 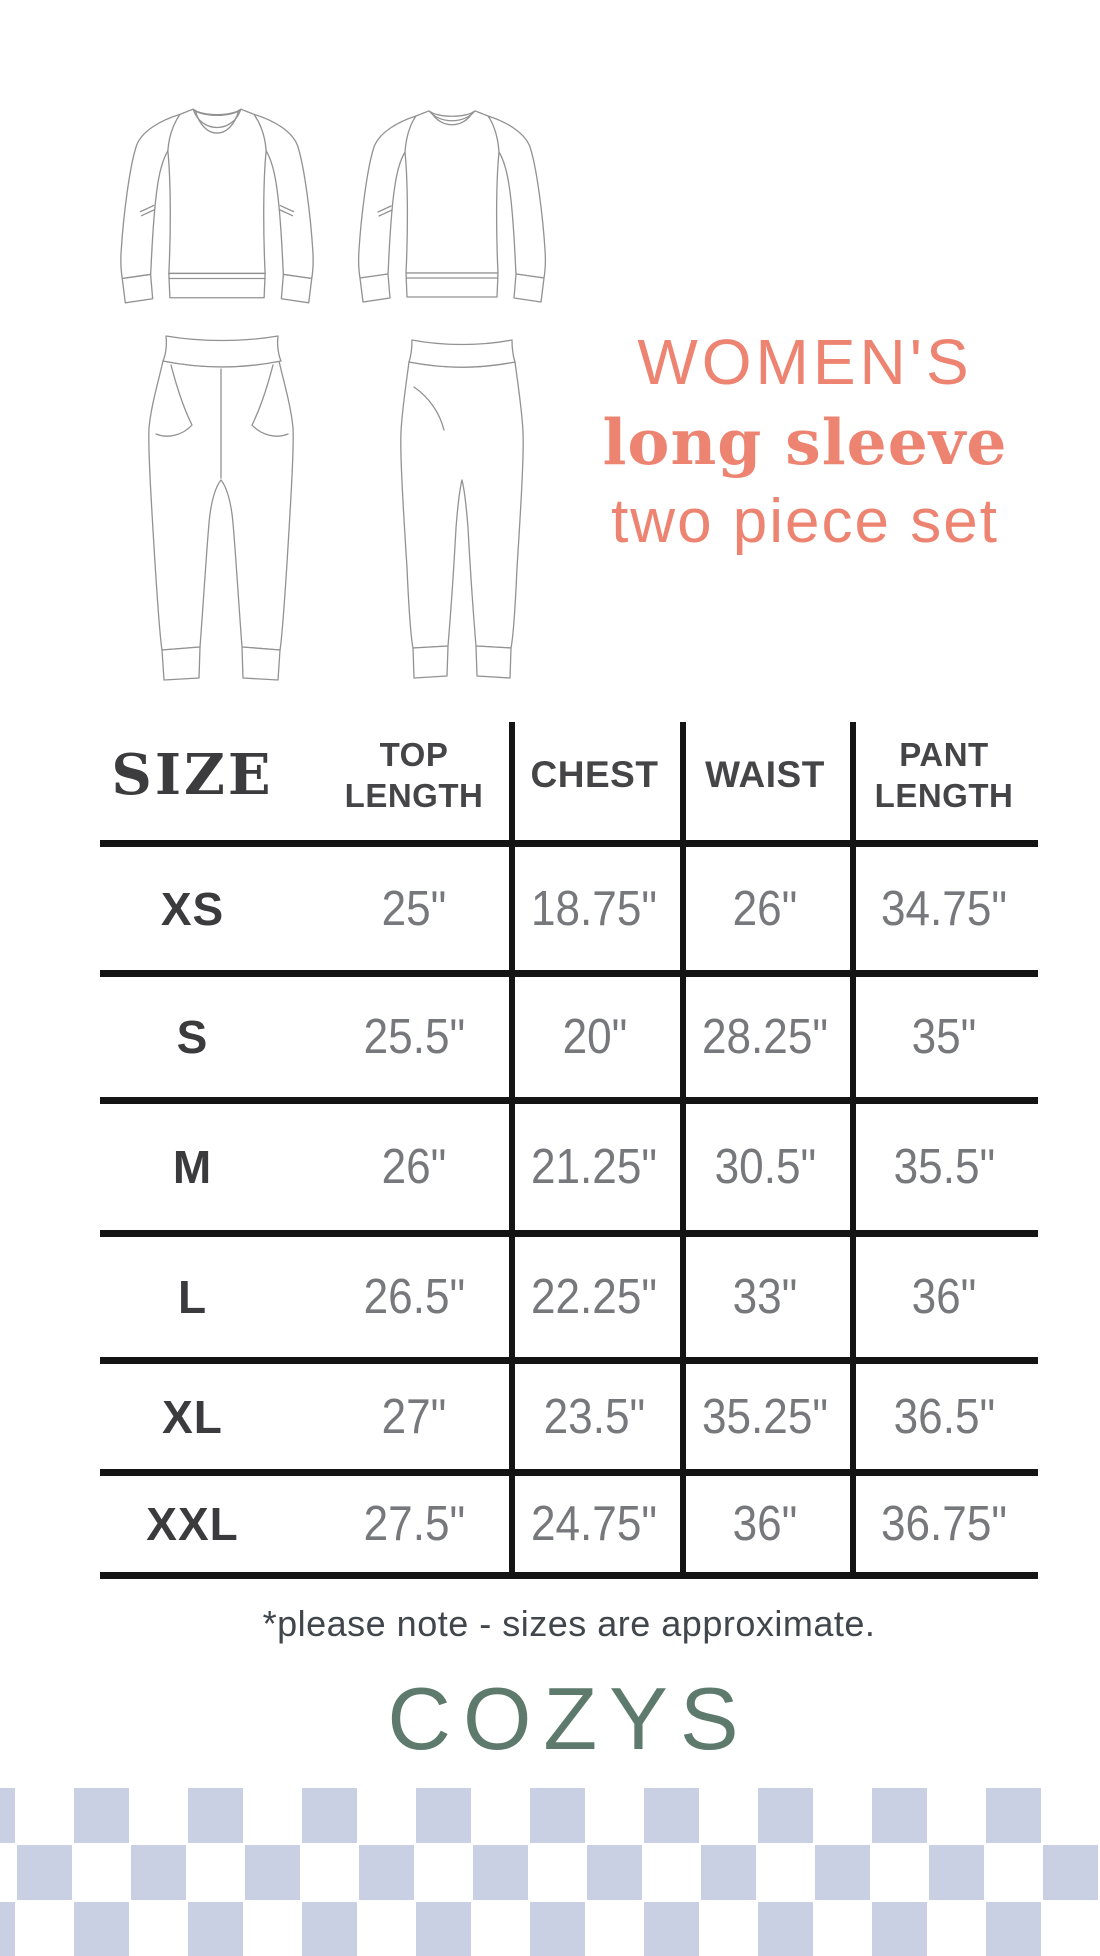 I want to click on column-header-chest: CHEST, so click(x=594, y=774).